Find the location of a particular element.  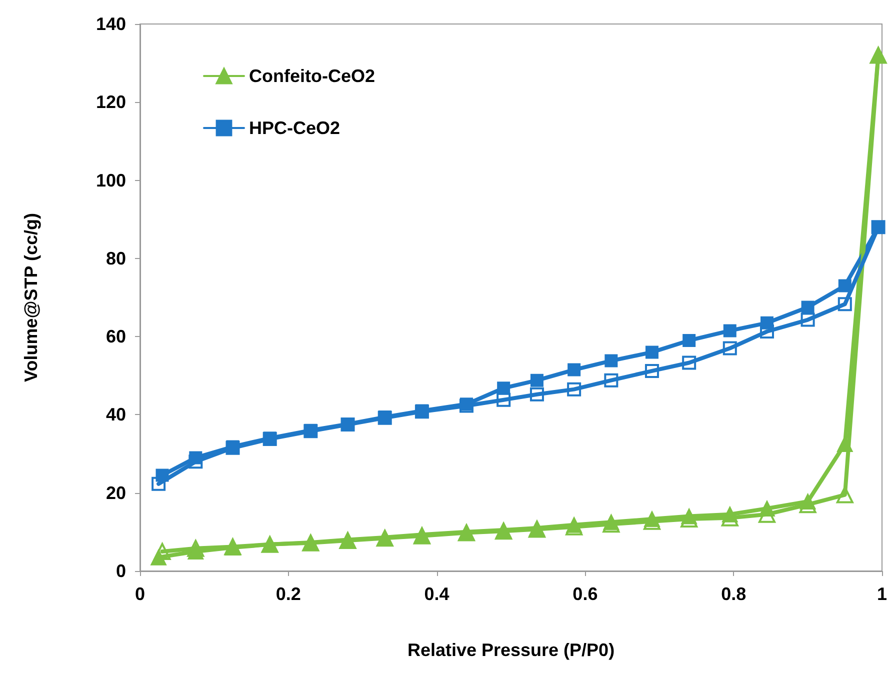

y-tick-label: 60 is located at coordinates (116, 336).